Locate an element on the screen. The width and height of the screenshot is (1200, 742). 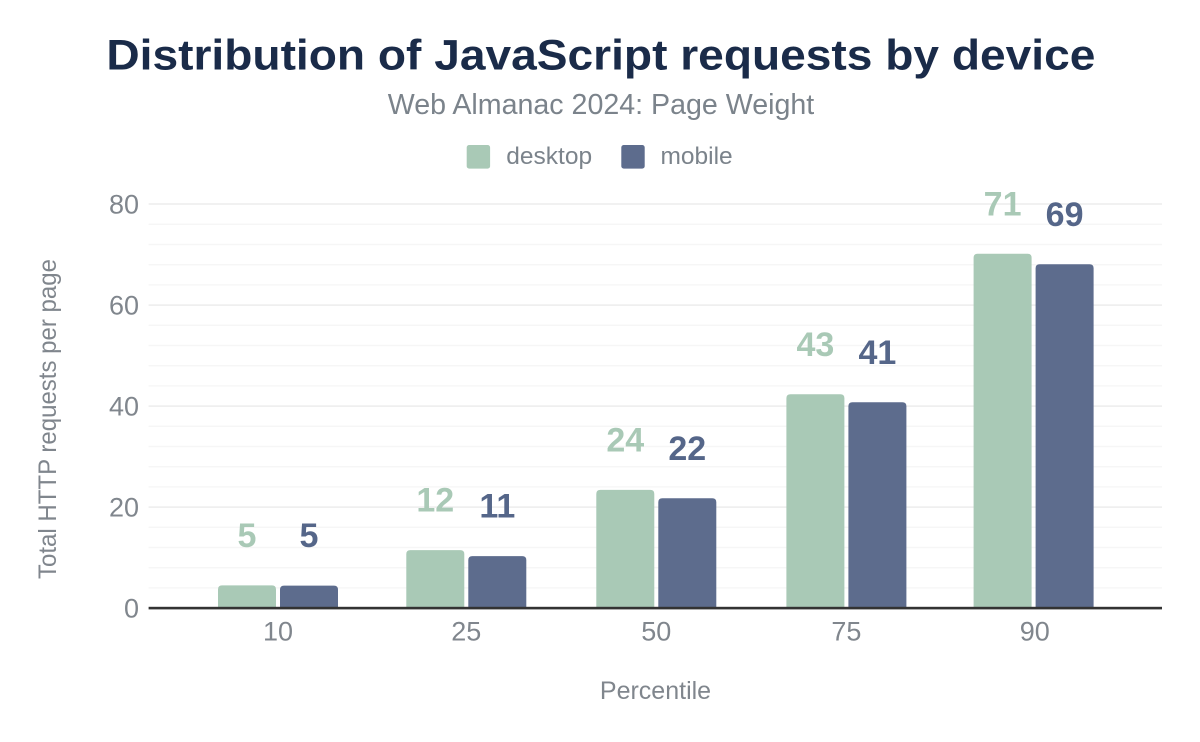
svg-text: 60 is located at coordinates (124, 305).